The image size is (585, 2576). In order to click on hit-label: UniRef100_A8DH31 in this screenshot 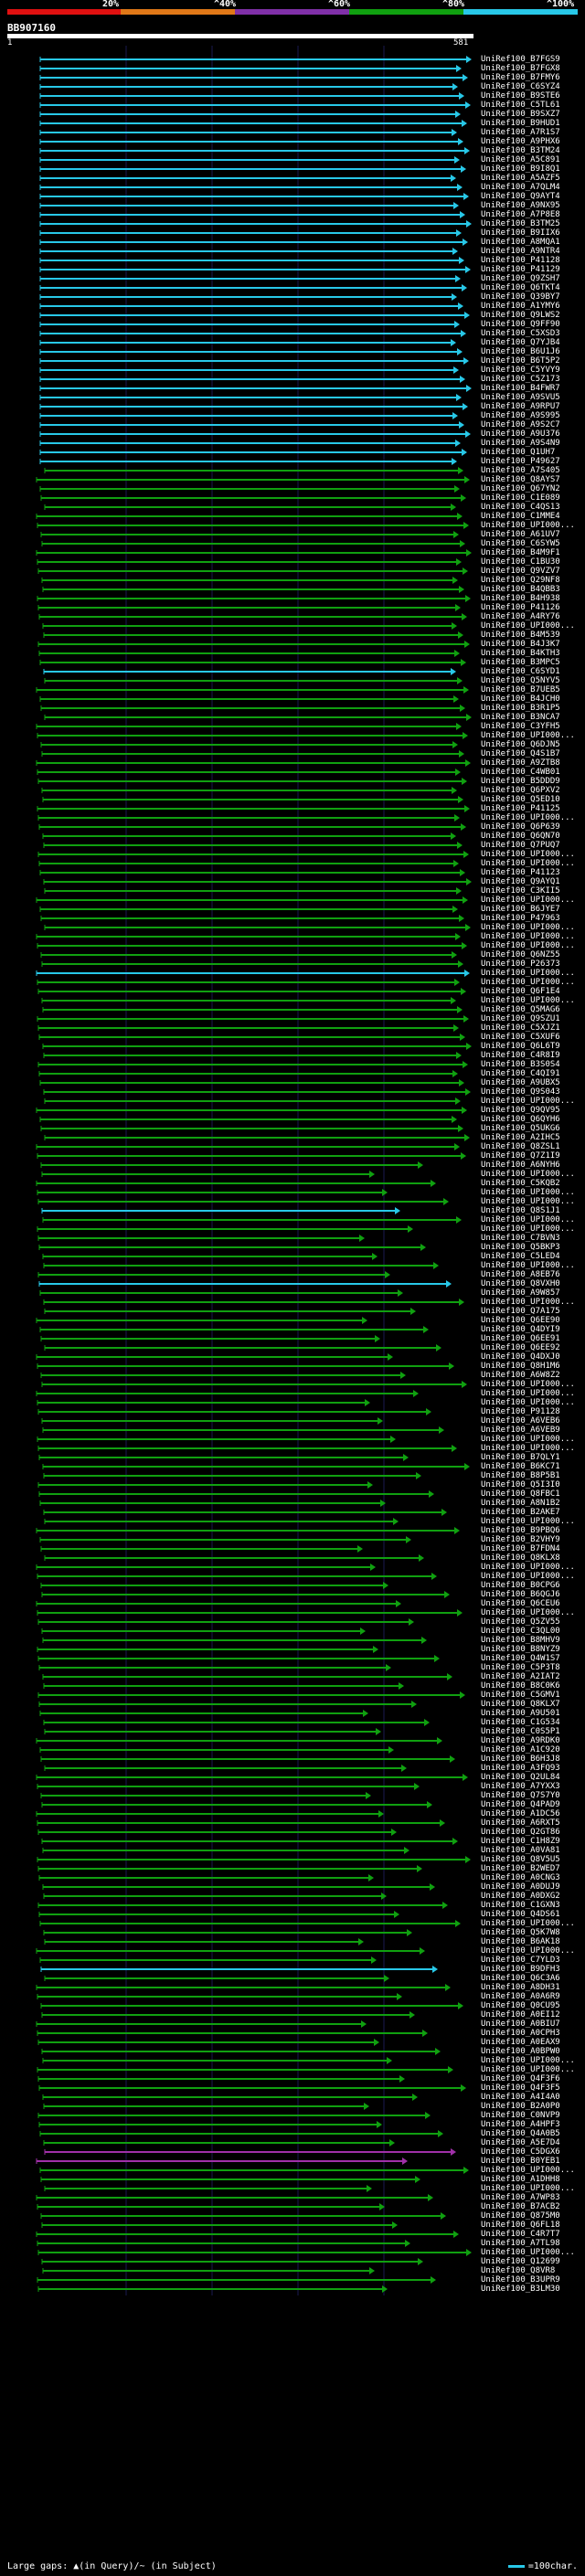, I will do `click(520, 1987)`.